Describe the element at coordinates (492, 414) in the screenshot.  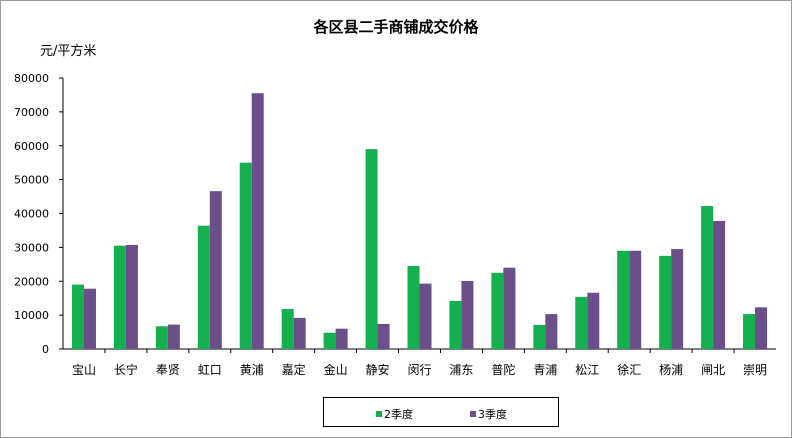
I see `legend-label-q3: 3季度` at that location.